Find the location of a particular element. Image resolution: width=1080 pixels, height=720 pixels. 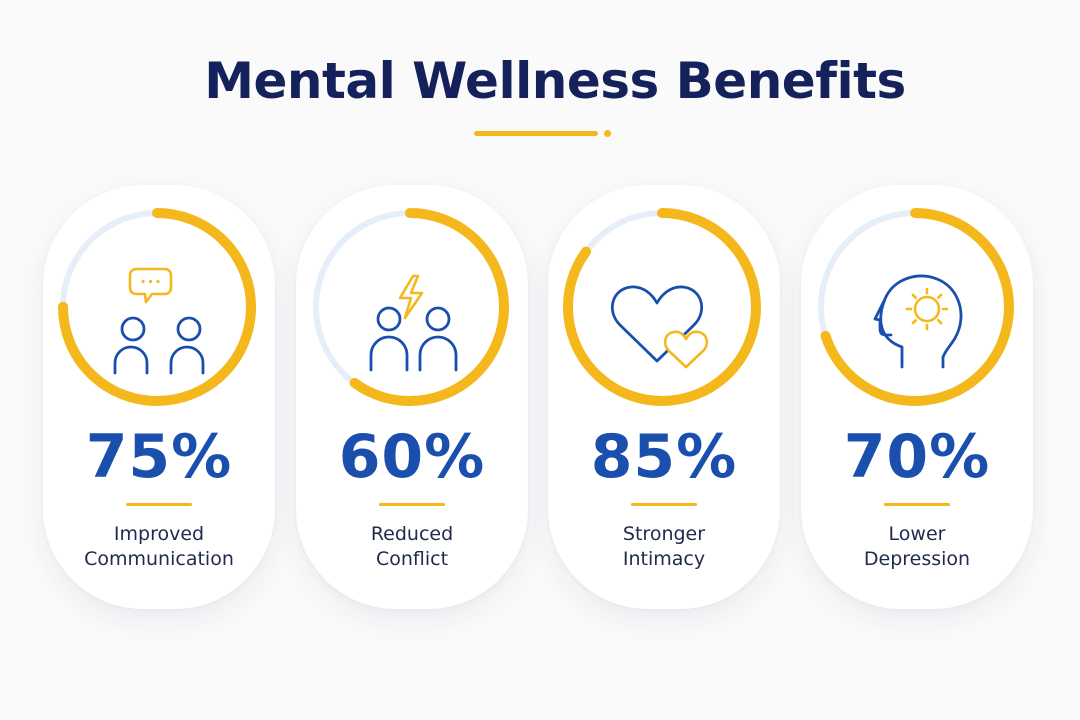

stat-card-conflict: 60% Reduced Conflict is located at coordinates (412, 397).